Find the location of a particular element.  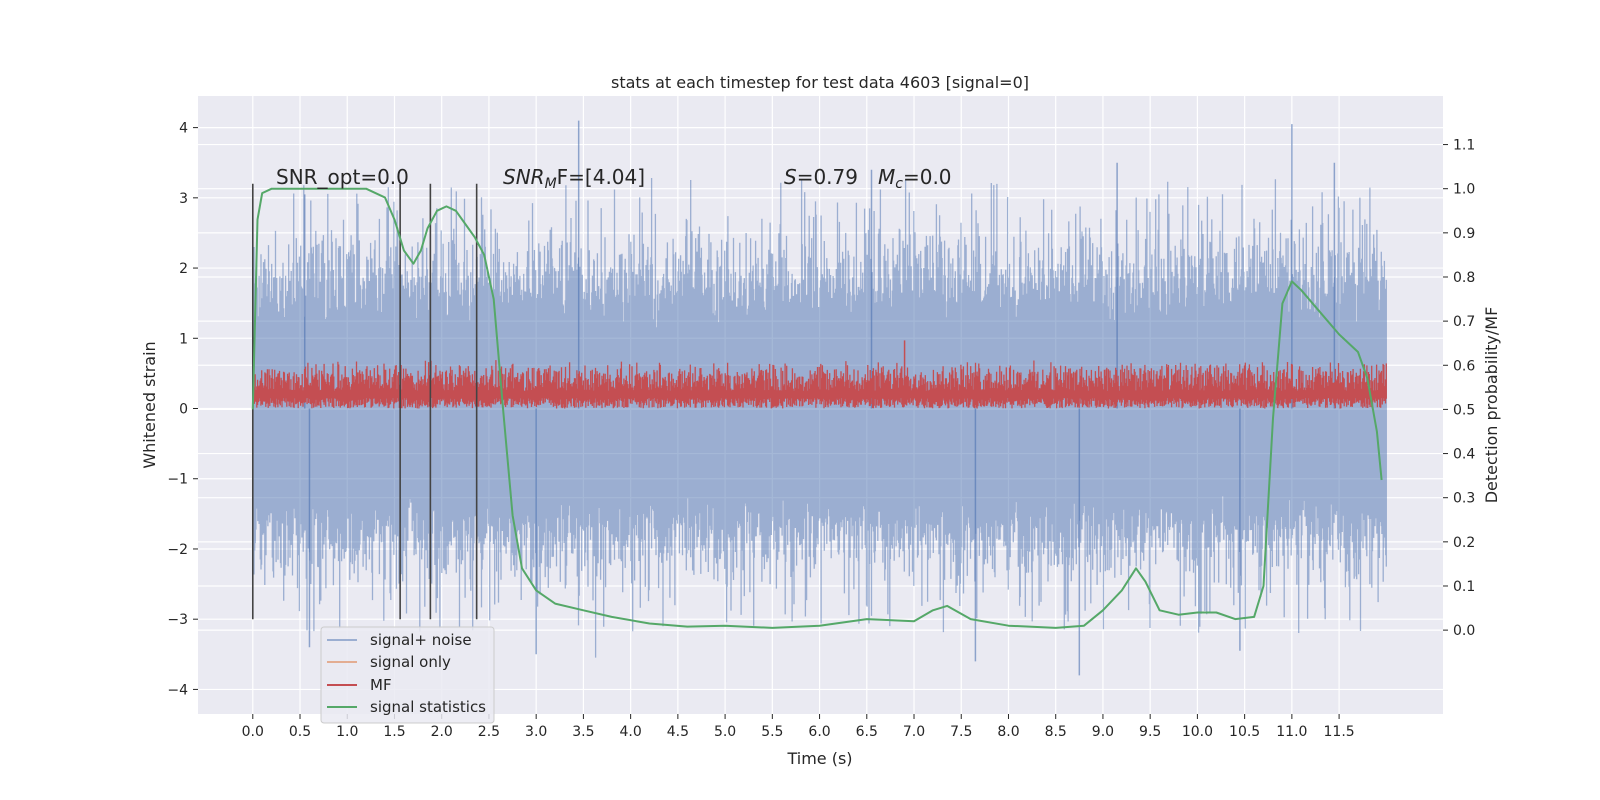

legend-label-noise: signal+ noise is located at coordinates (421, 640).